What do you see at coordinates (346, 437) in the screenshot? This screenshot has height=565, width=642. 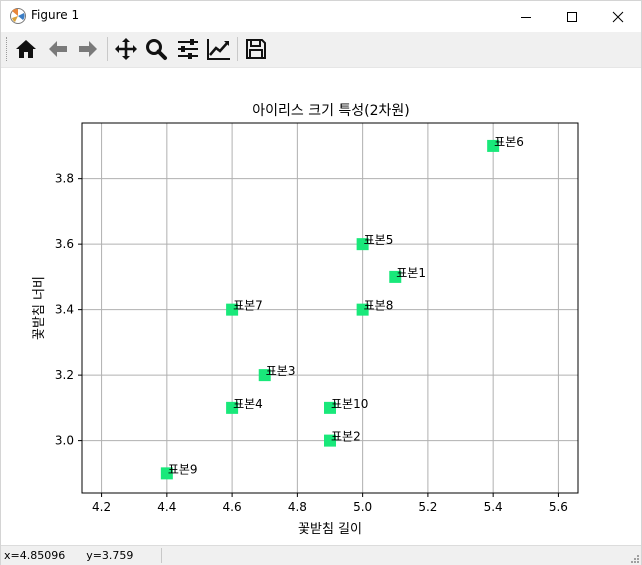 I see `point-label: 표본2` at bounding box center [346, 437].